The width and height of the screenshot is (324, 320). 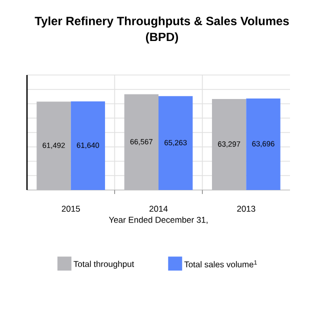 What do you see at coordinates (161, 30) in the screenshot?
I see `chart-title: Tyler Refinery Throughputs & Sales Volumes (BPD)` at bounding box center [161, 30].